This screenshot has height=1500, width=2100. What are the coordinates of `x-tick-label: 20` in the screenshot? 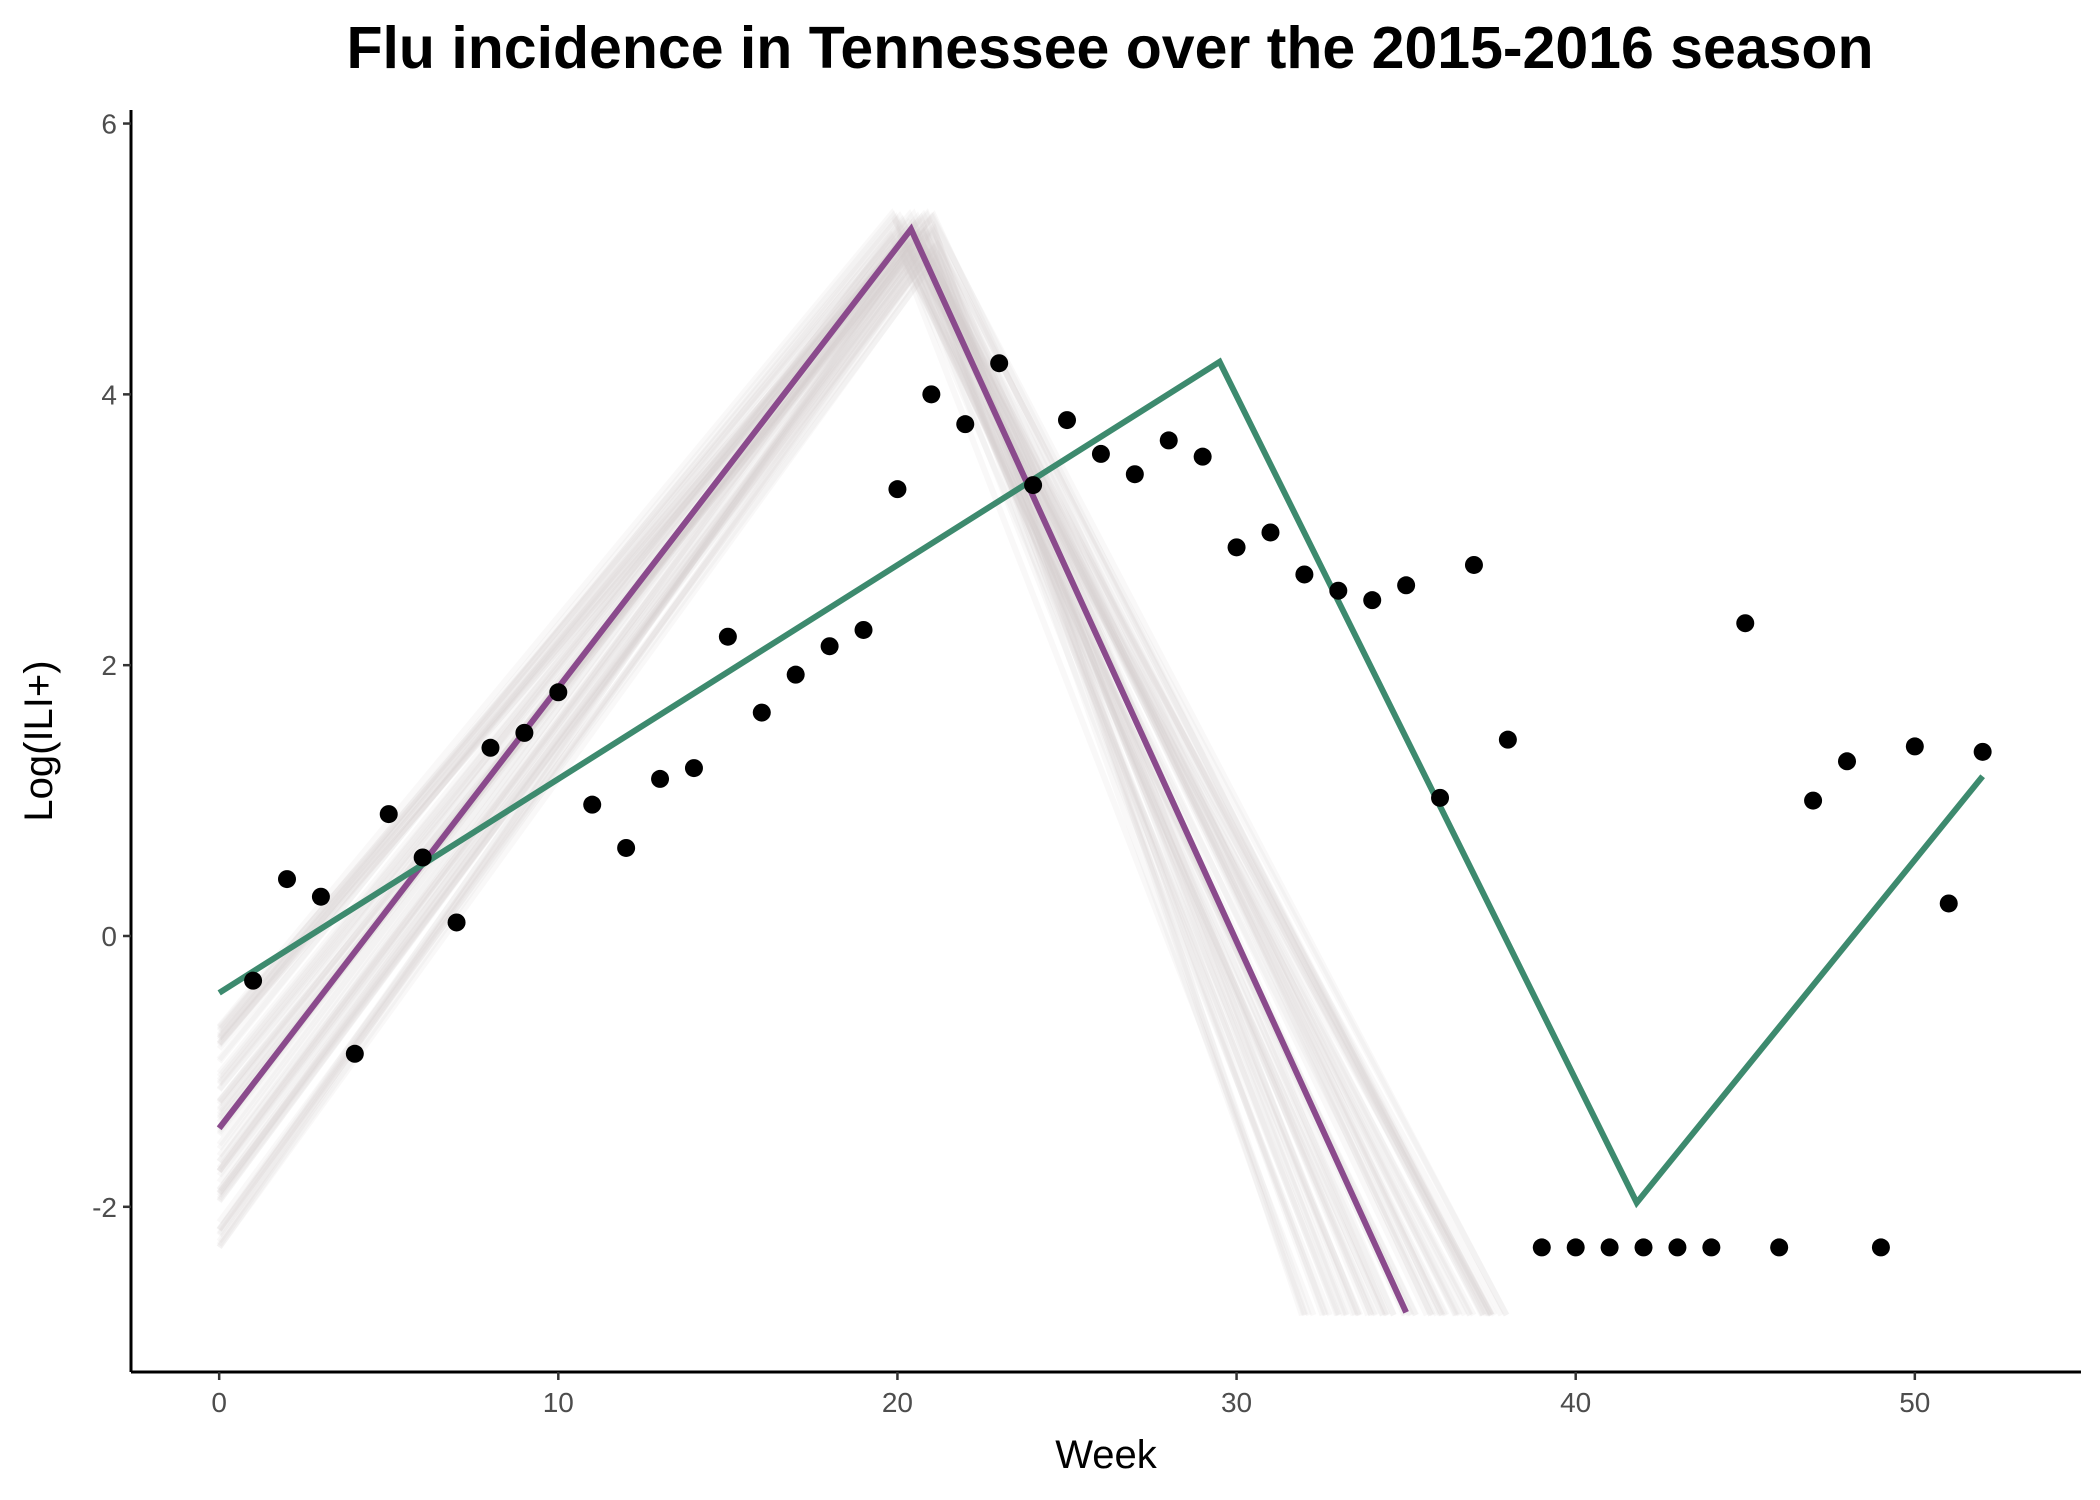 It's located at (897, 1402).